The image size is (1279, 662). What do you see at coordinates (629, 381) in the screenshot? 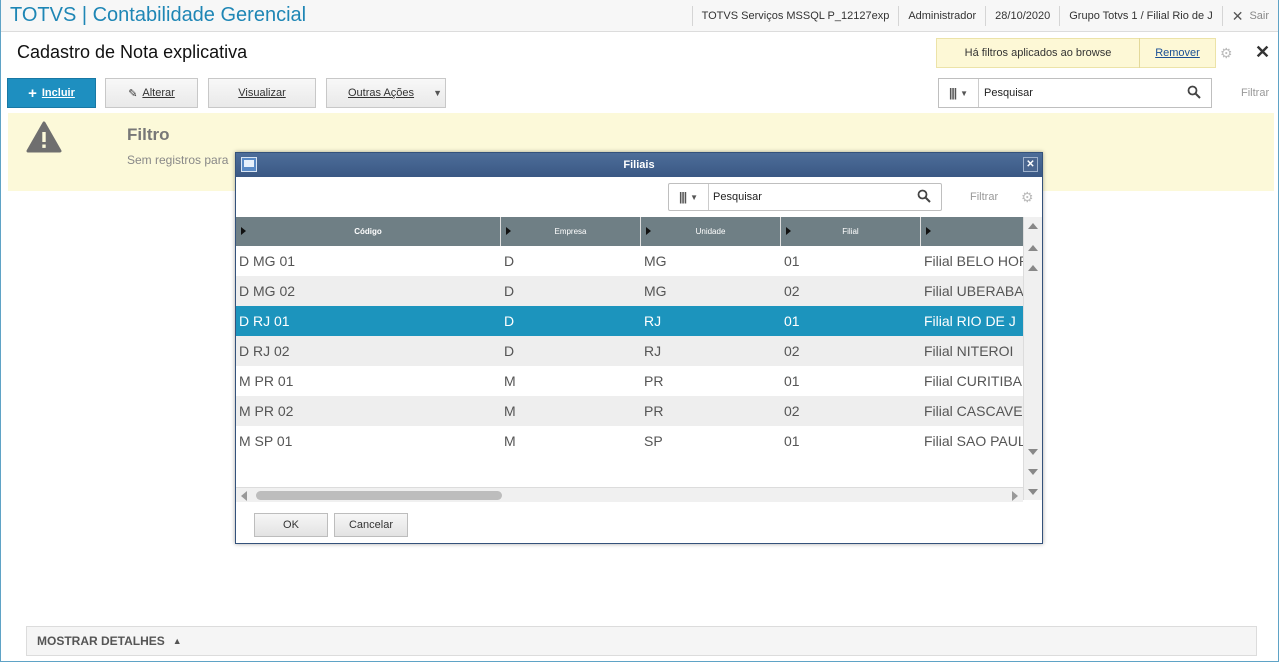
I see `table-row: M PR 01 M PR 01 Filial CURITIBA` at bounding box center [629, 381].